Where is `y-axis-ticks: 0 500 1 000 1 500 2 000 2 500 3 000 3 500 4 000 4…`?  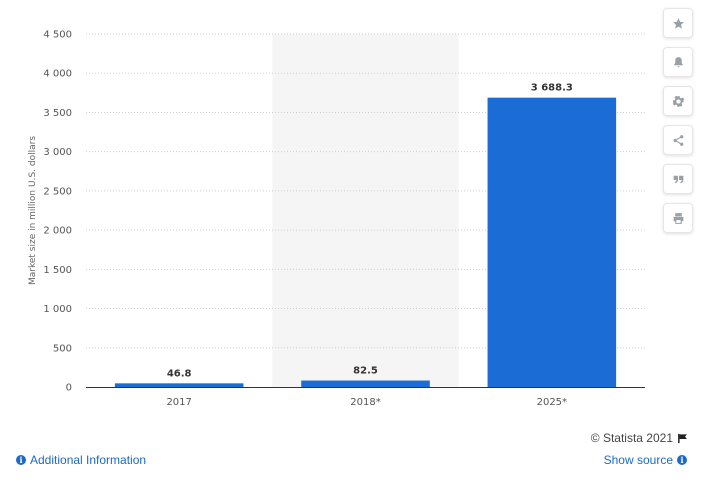 y-axis-ticks: 0 500 1 000 1 500 2 000 2 500 3 000 3 500 4 000 4… is located at coordinates (57, 212).